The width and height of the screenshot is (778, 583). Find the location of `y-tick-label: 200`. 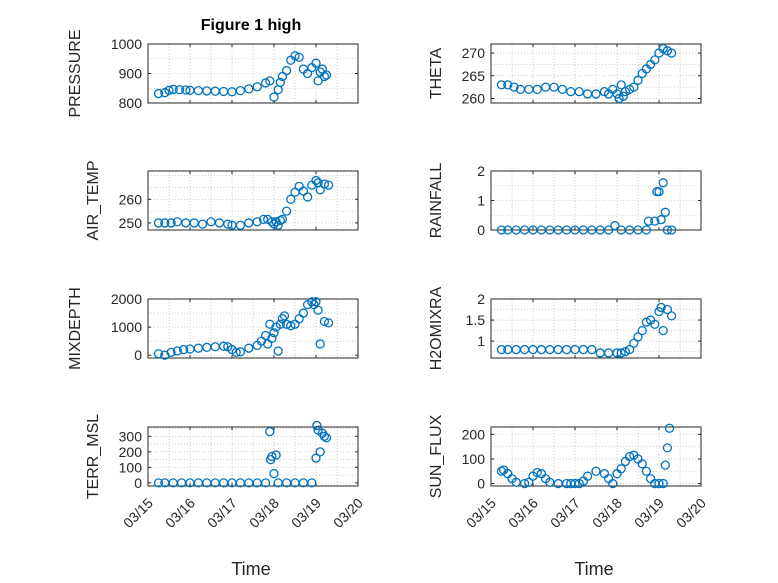

y-tick-label: 200 is located at coordinates (474, 434).